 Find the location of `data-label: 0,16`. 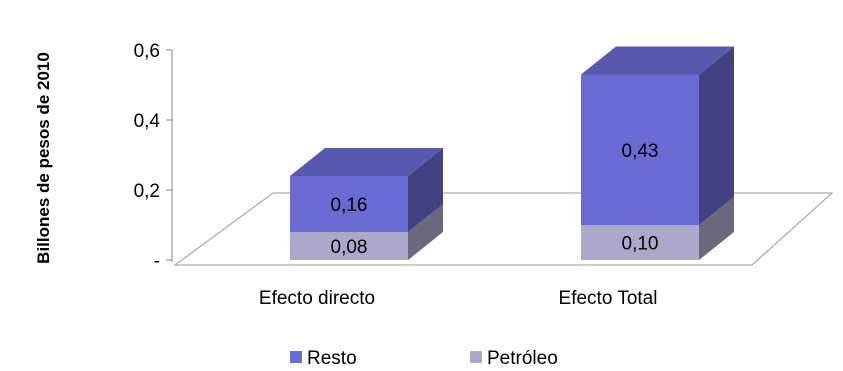

data-label: 0,16 is located at coordinates (349, 205).